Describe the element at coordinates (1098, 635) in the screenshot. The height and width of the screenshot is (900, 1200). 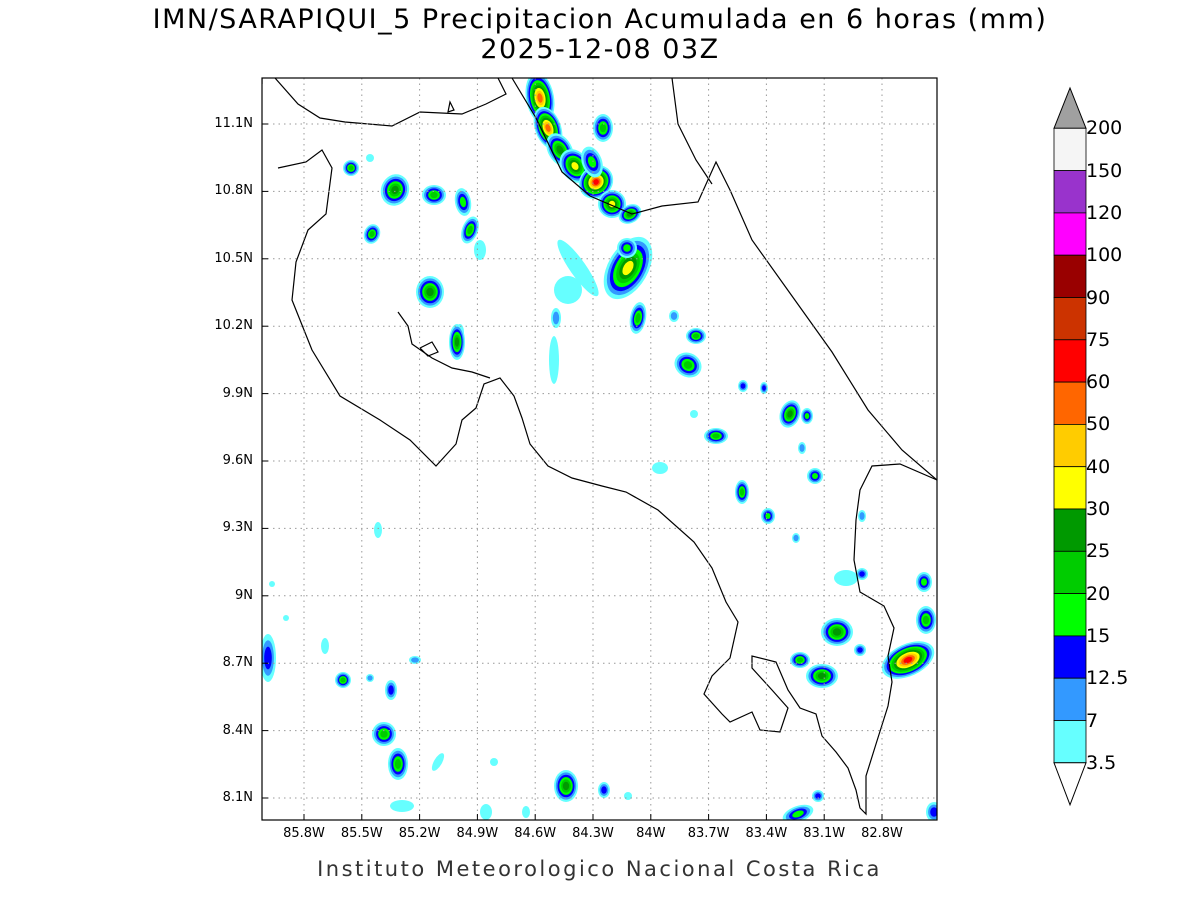
I see `legend-value-label: 15` at that location.